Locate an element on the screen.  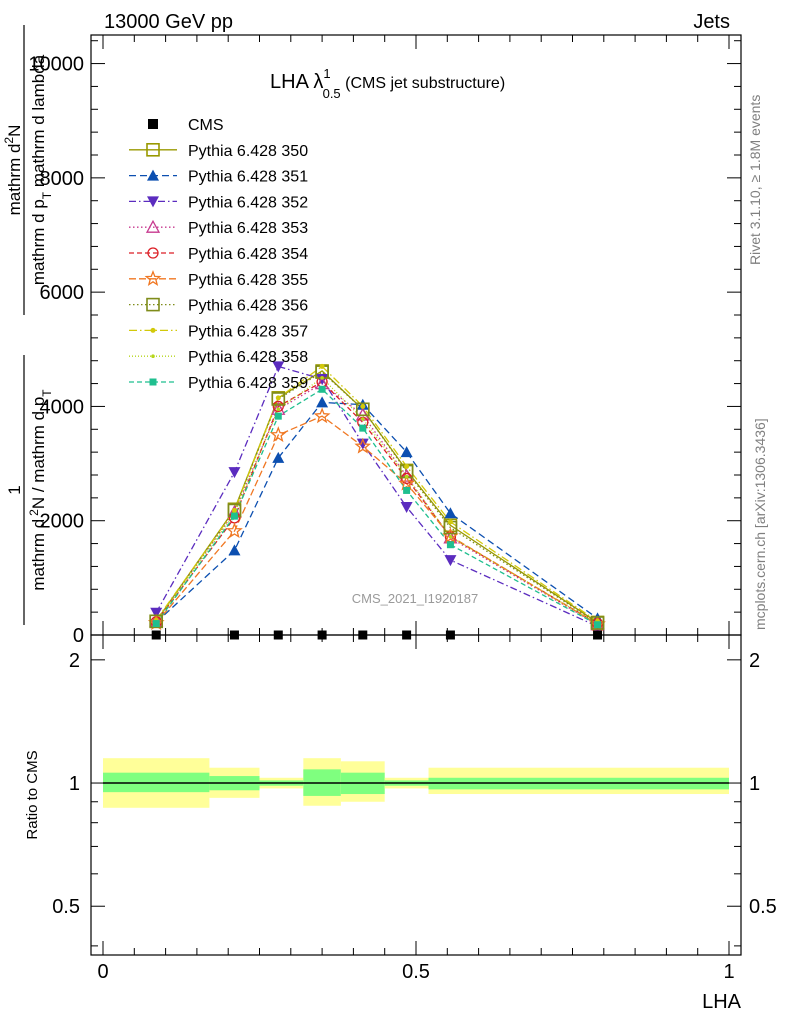
legend-label: Pythia 6.428 357 is located at coordinates (248, 331).